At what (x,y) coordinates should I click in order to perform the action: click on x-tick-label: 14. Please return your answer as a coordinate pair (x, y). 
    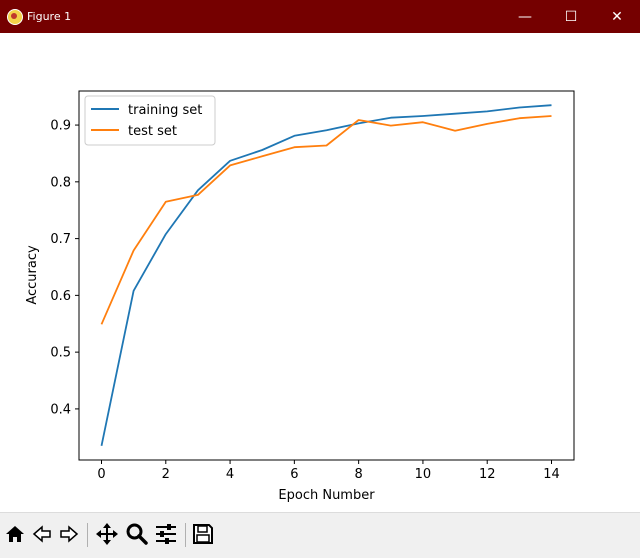
    Looking at the image, I should click on (551, 474).